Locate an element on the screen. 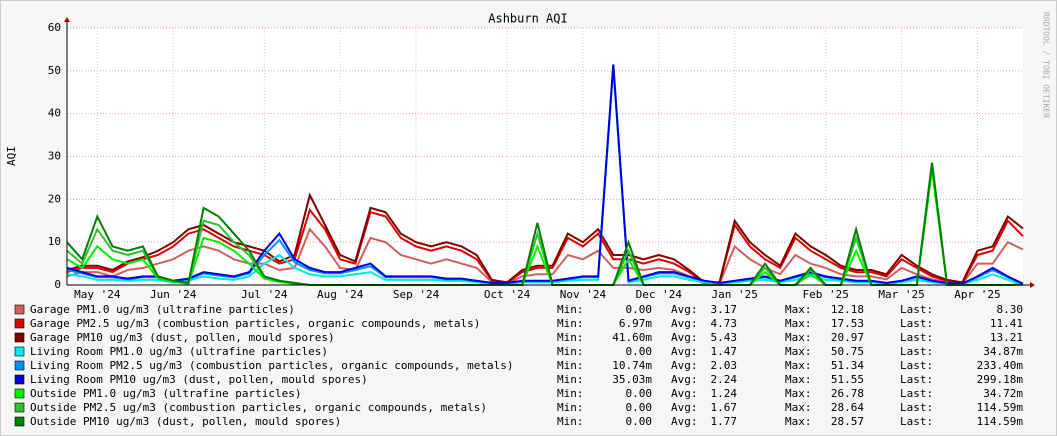  x-tick-label: Nov '24 is located at coordinates (583, 294).